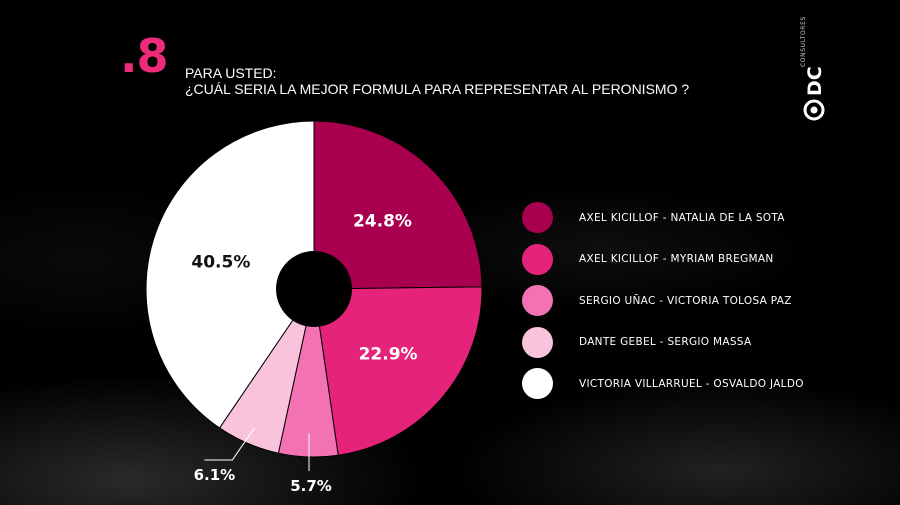 The width and height of the screenshot is (900, 505). I want to click on slice-value-label: 5.7%, so click(311, 486).